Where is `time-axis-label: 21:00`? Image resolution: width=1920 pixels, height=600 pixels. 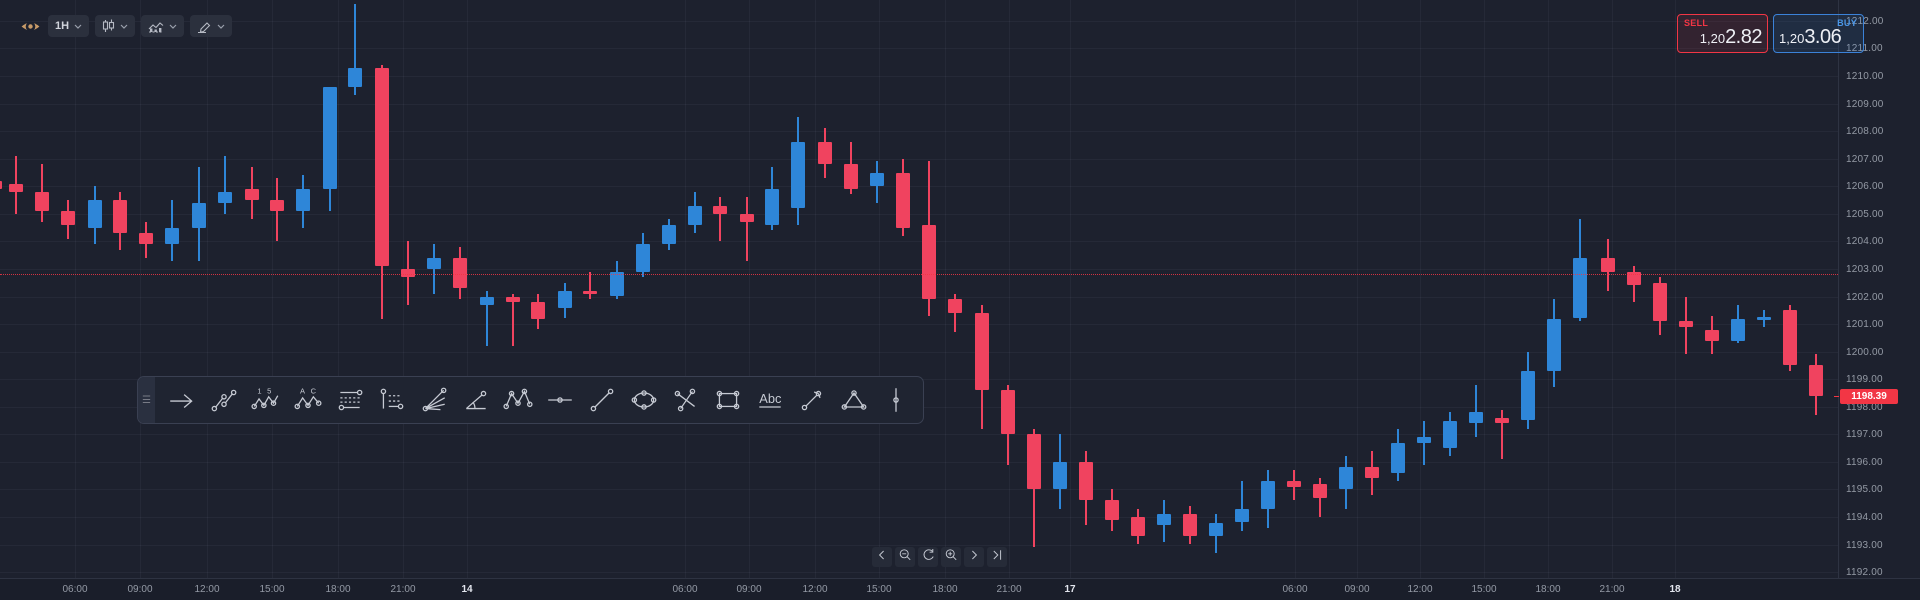
time-axis-label: 21:00 is located at coordinates (1612, 589).